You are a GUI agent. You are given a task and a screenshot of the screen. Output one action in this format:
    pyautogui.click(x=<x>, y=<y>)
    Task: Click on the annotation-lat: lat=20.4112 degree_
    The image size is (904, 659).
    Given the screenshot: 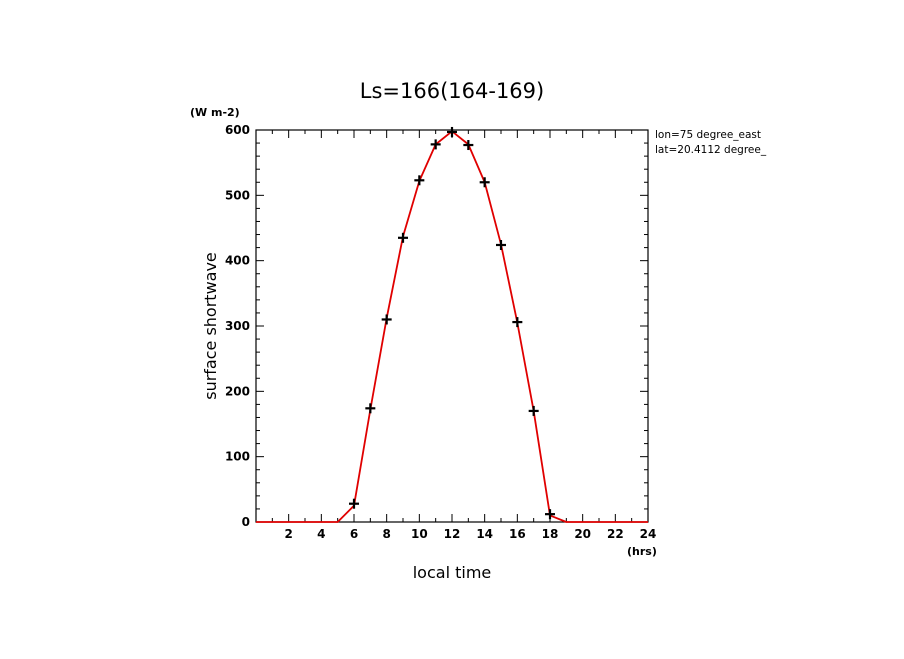 What is the action you would take?
    pyautogui.click(x=711, y=150)
    